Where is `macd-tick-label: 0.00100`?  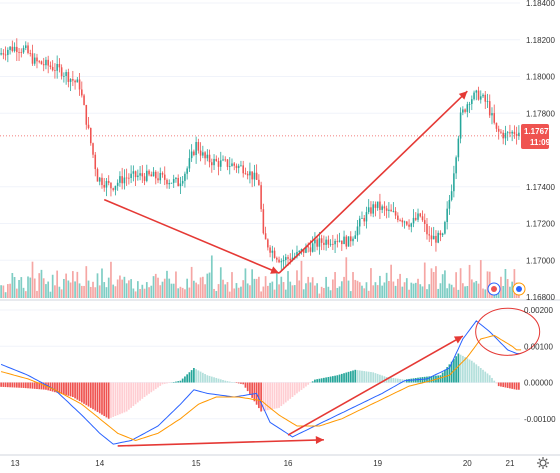 macd-tick-label: 0.00100 is located at coordinates (538, 346).